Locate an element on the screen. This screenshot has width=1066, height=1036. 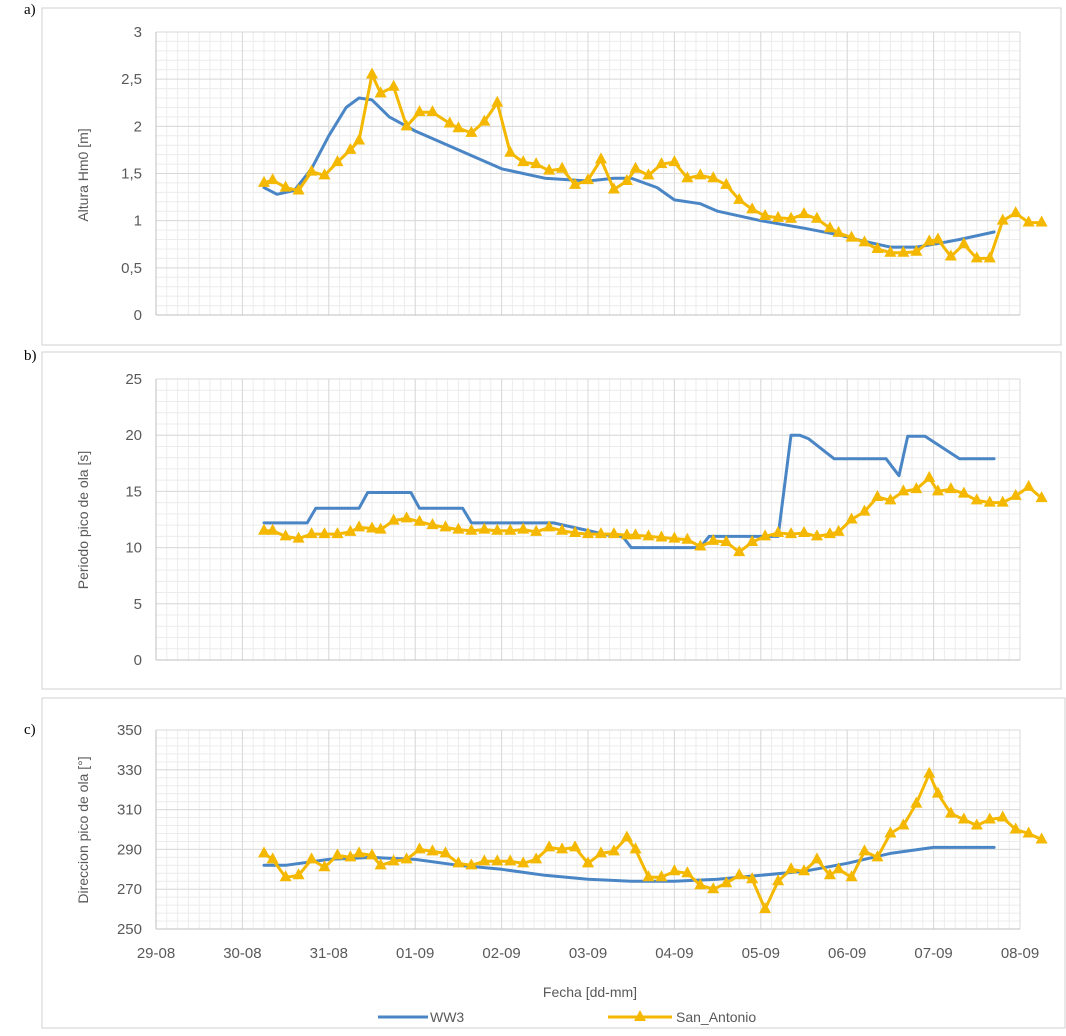
x-tick-label: 07-09 is located at coordinates (933, 953).